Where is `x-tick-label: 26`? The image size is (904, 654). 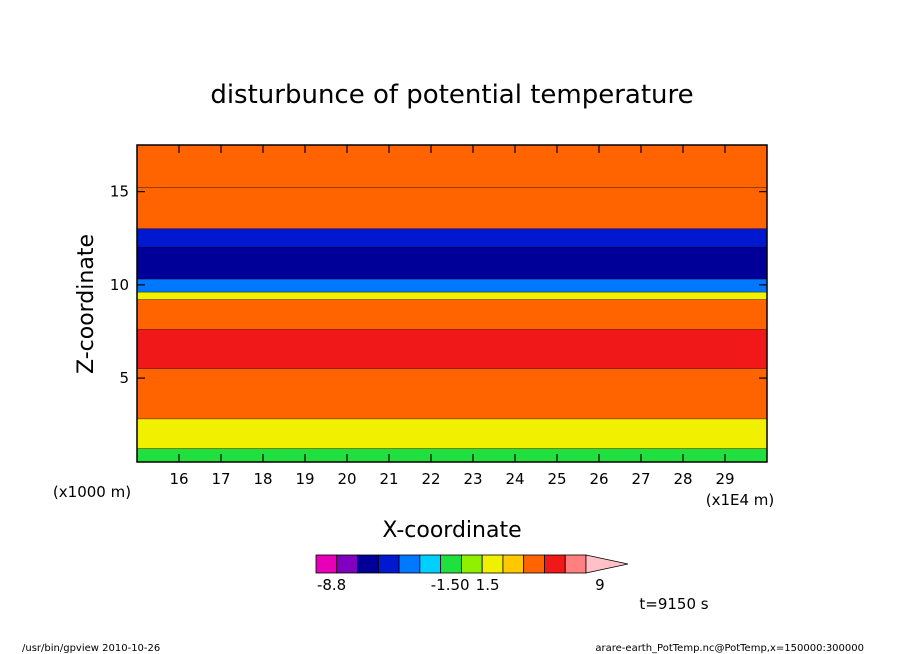 x-tick-label: 26 is located at coordinates (598, 479).